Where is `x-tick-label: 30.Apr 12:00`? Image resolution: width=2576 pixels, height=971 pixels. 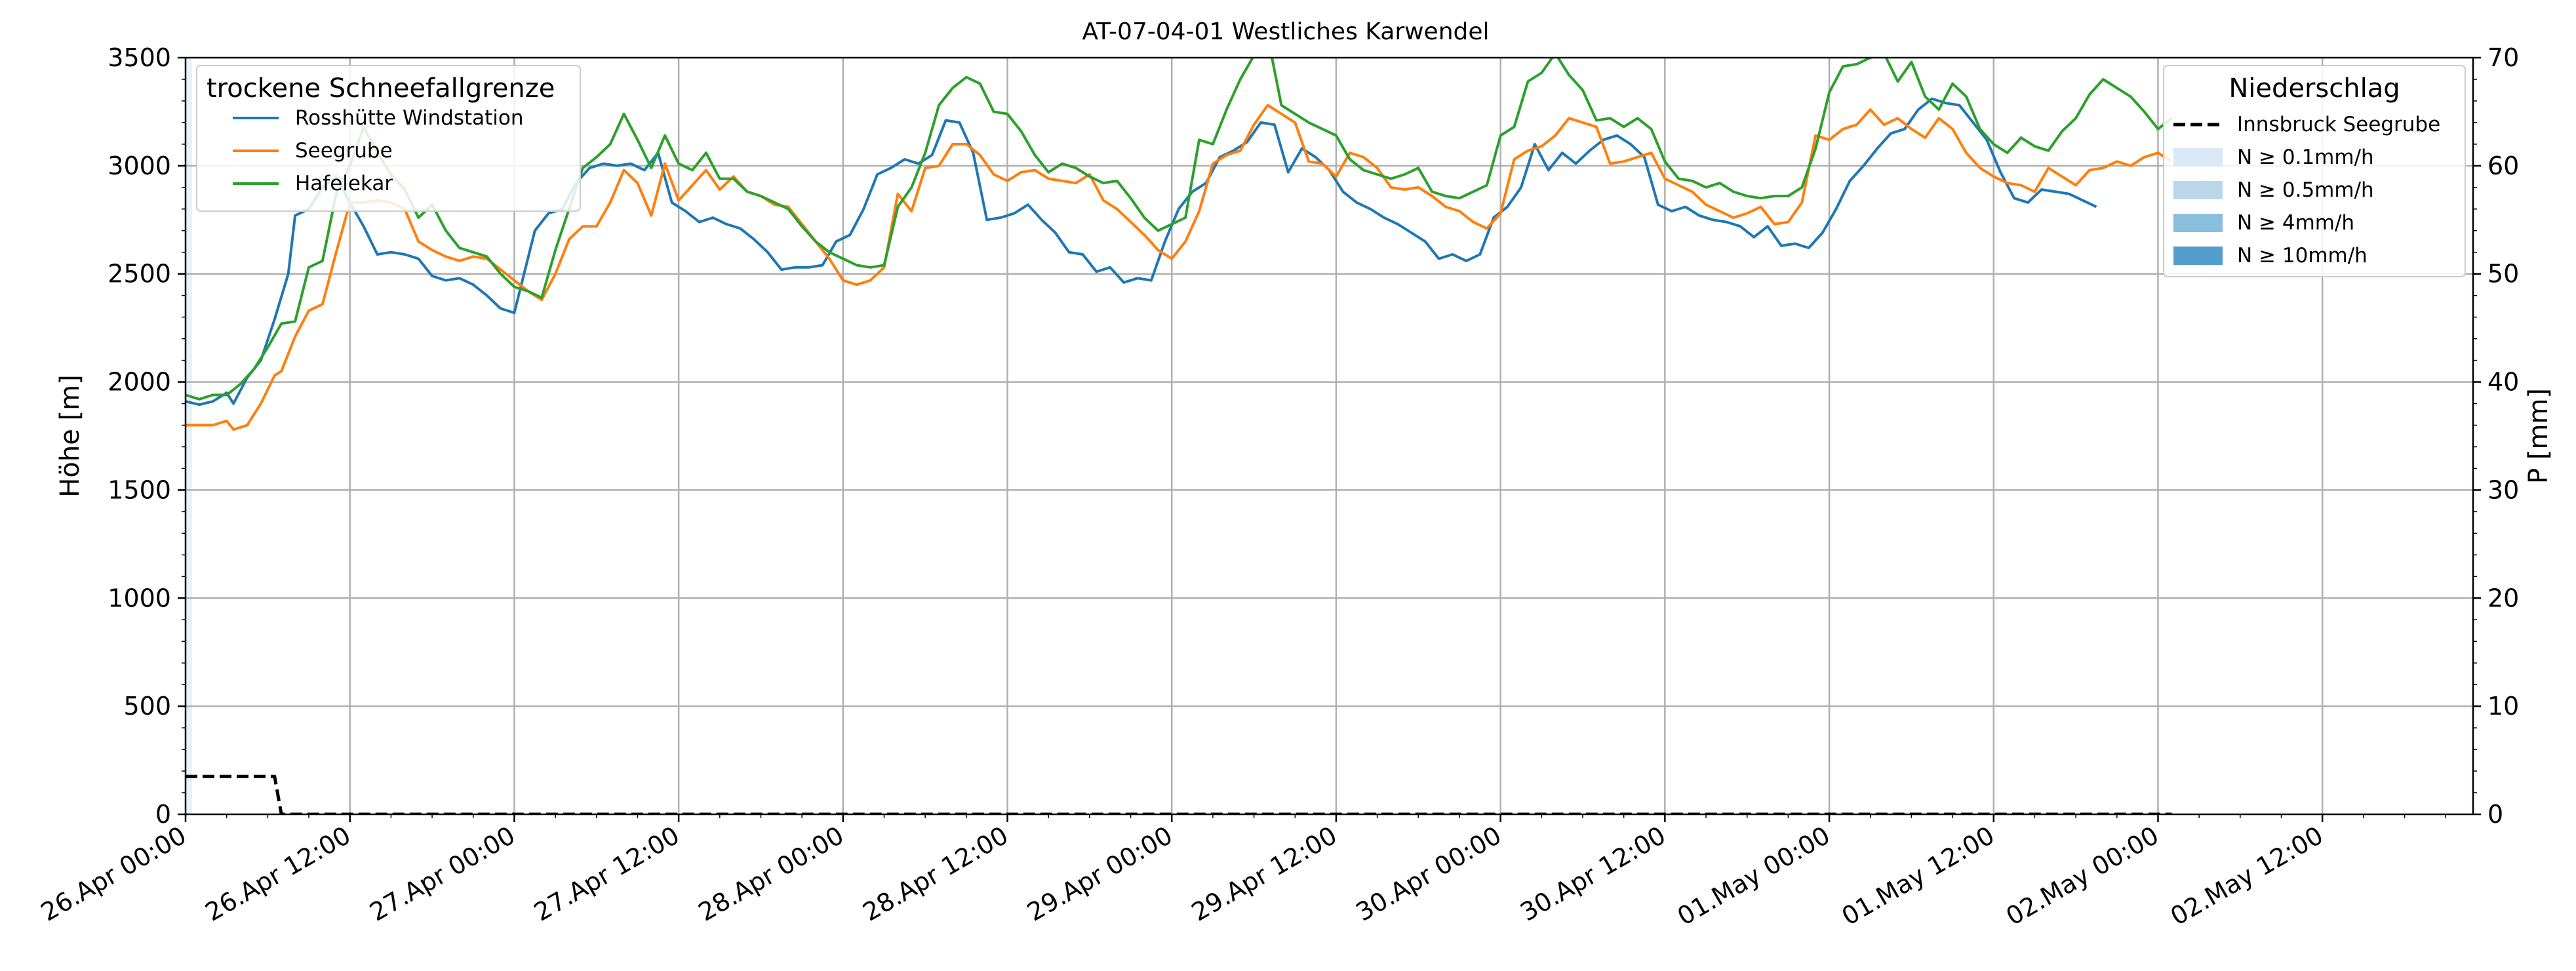 x-tick-label: 30.Apr 12:00 is located at coordinates (1593, 874).